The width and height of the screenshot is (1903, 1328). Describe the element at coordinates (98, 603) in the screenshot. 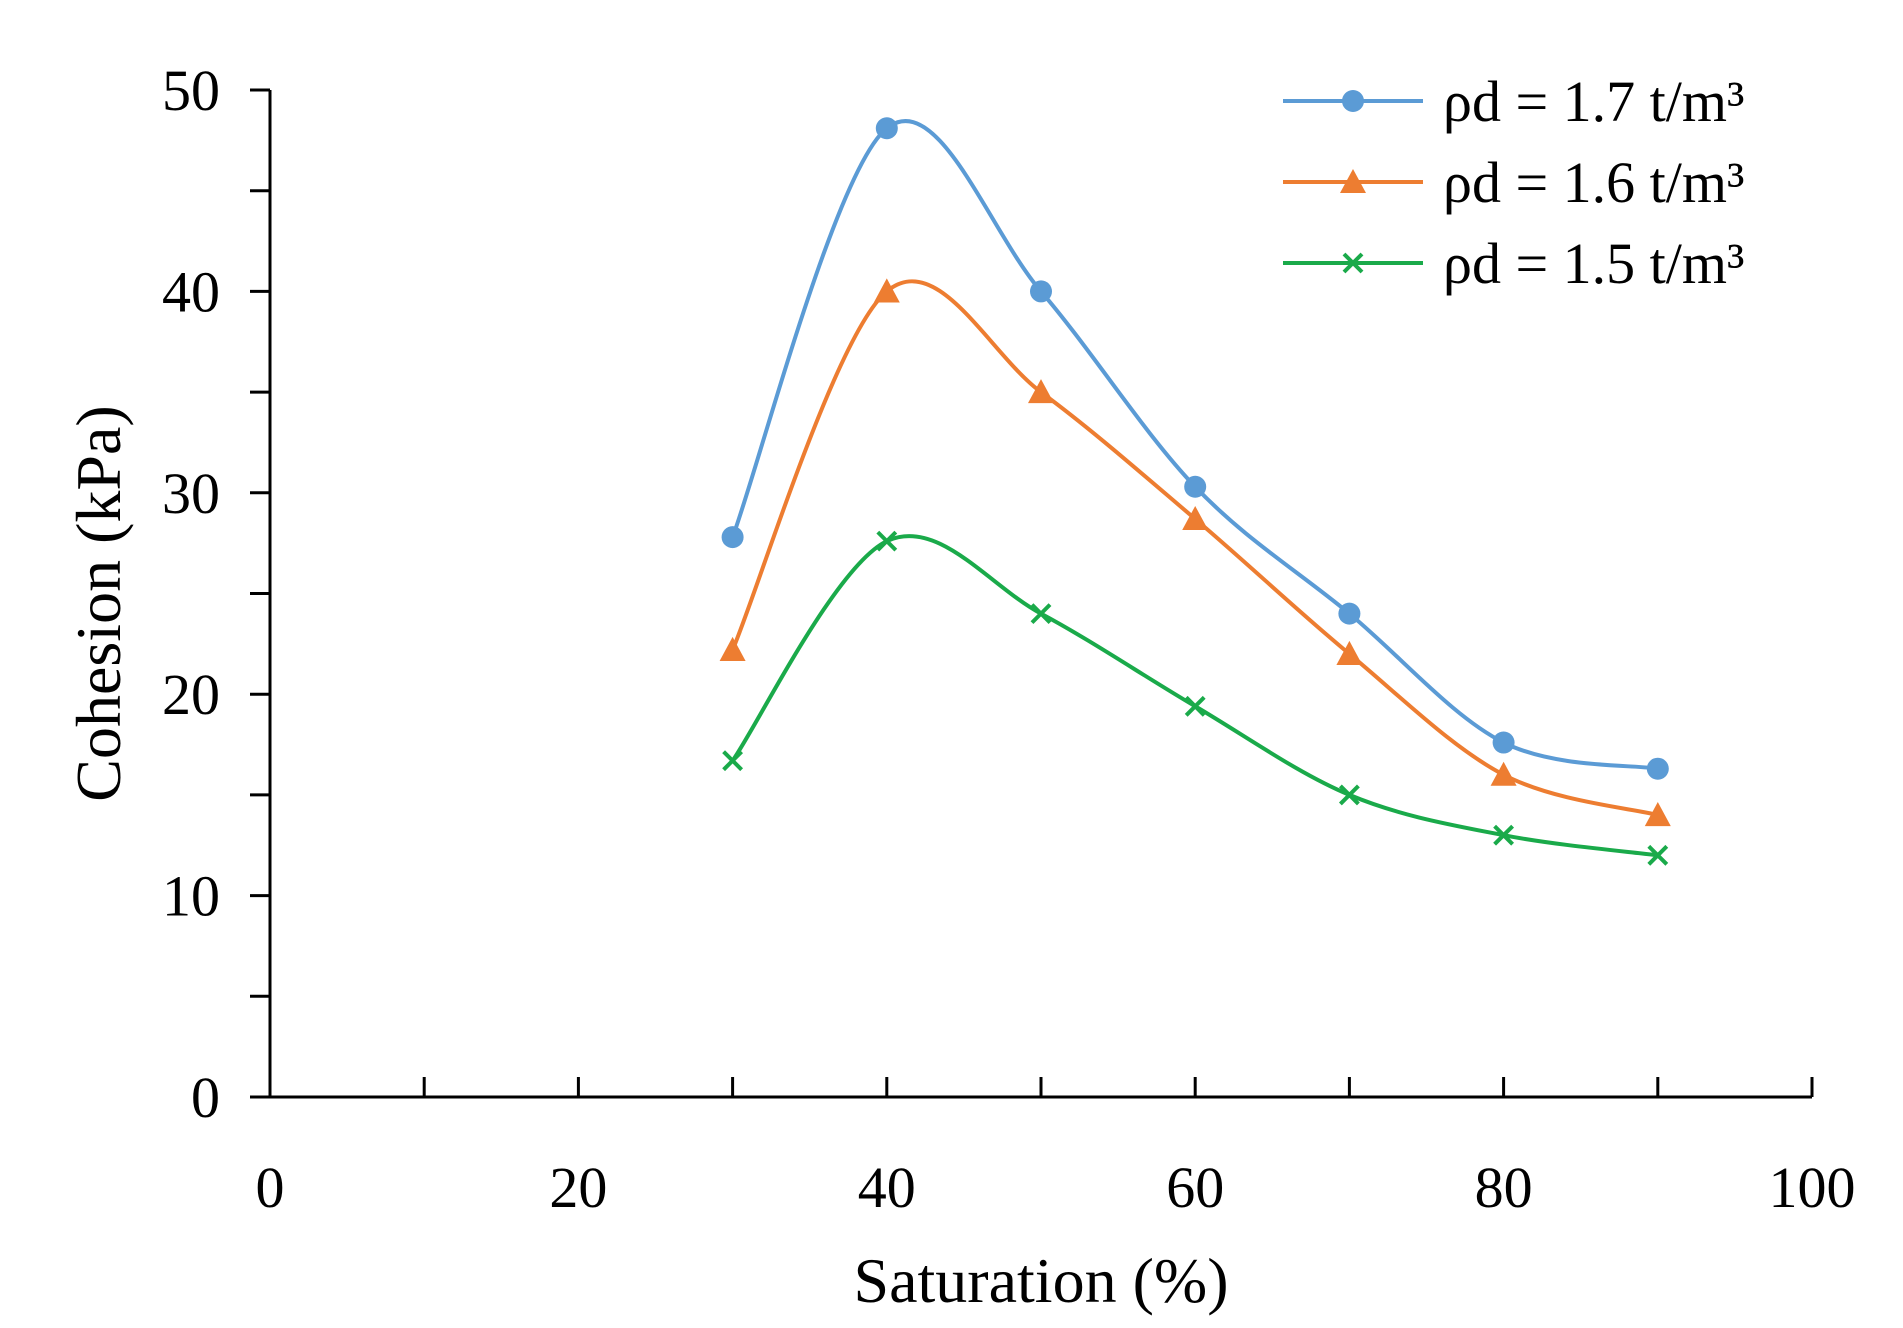

I see `y-axis-title: Cohesion (kPa)` at that location.